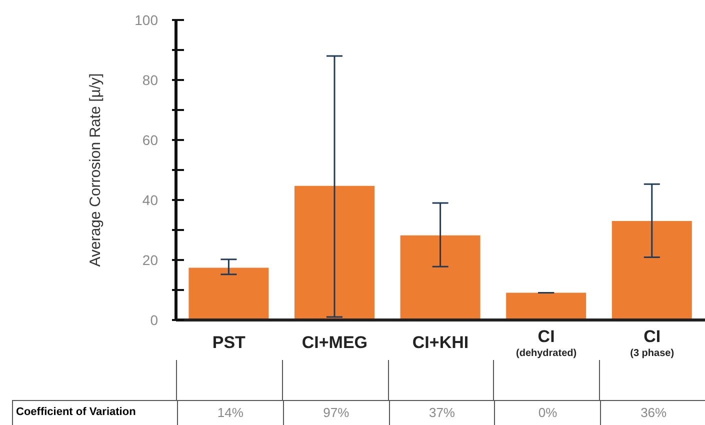  I want to click on x-tick-label: CI (dehydrated), so click(546, 343).